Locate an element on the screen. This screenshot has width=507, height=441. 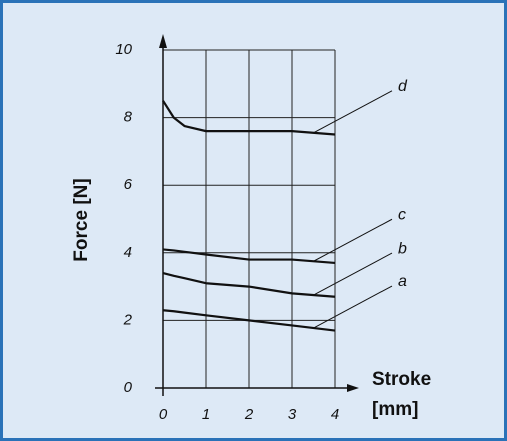
y-tick-label: 10 is located at coordinates (123, 49).